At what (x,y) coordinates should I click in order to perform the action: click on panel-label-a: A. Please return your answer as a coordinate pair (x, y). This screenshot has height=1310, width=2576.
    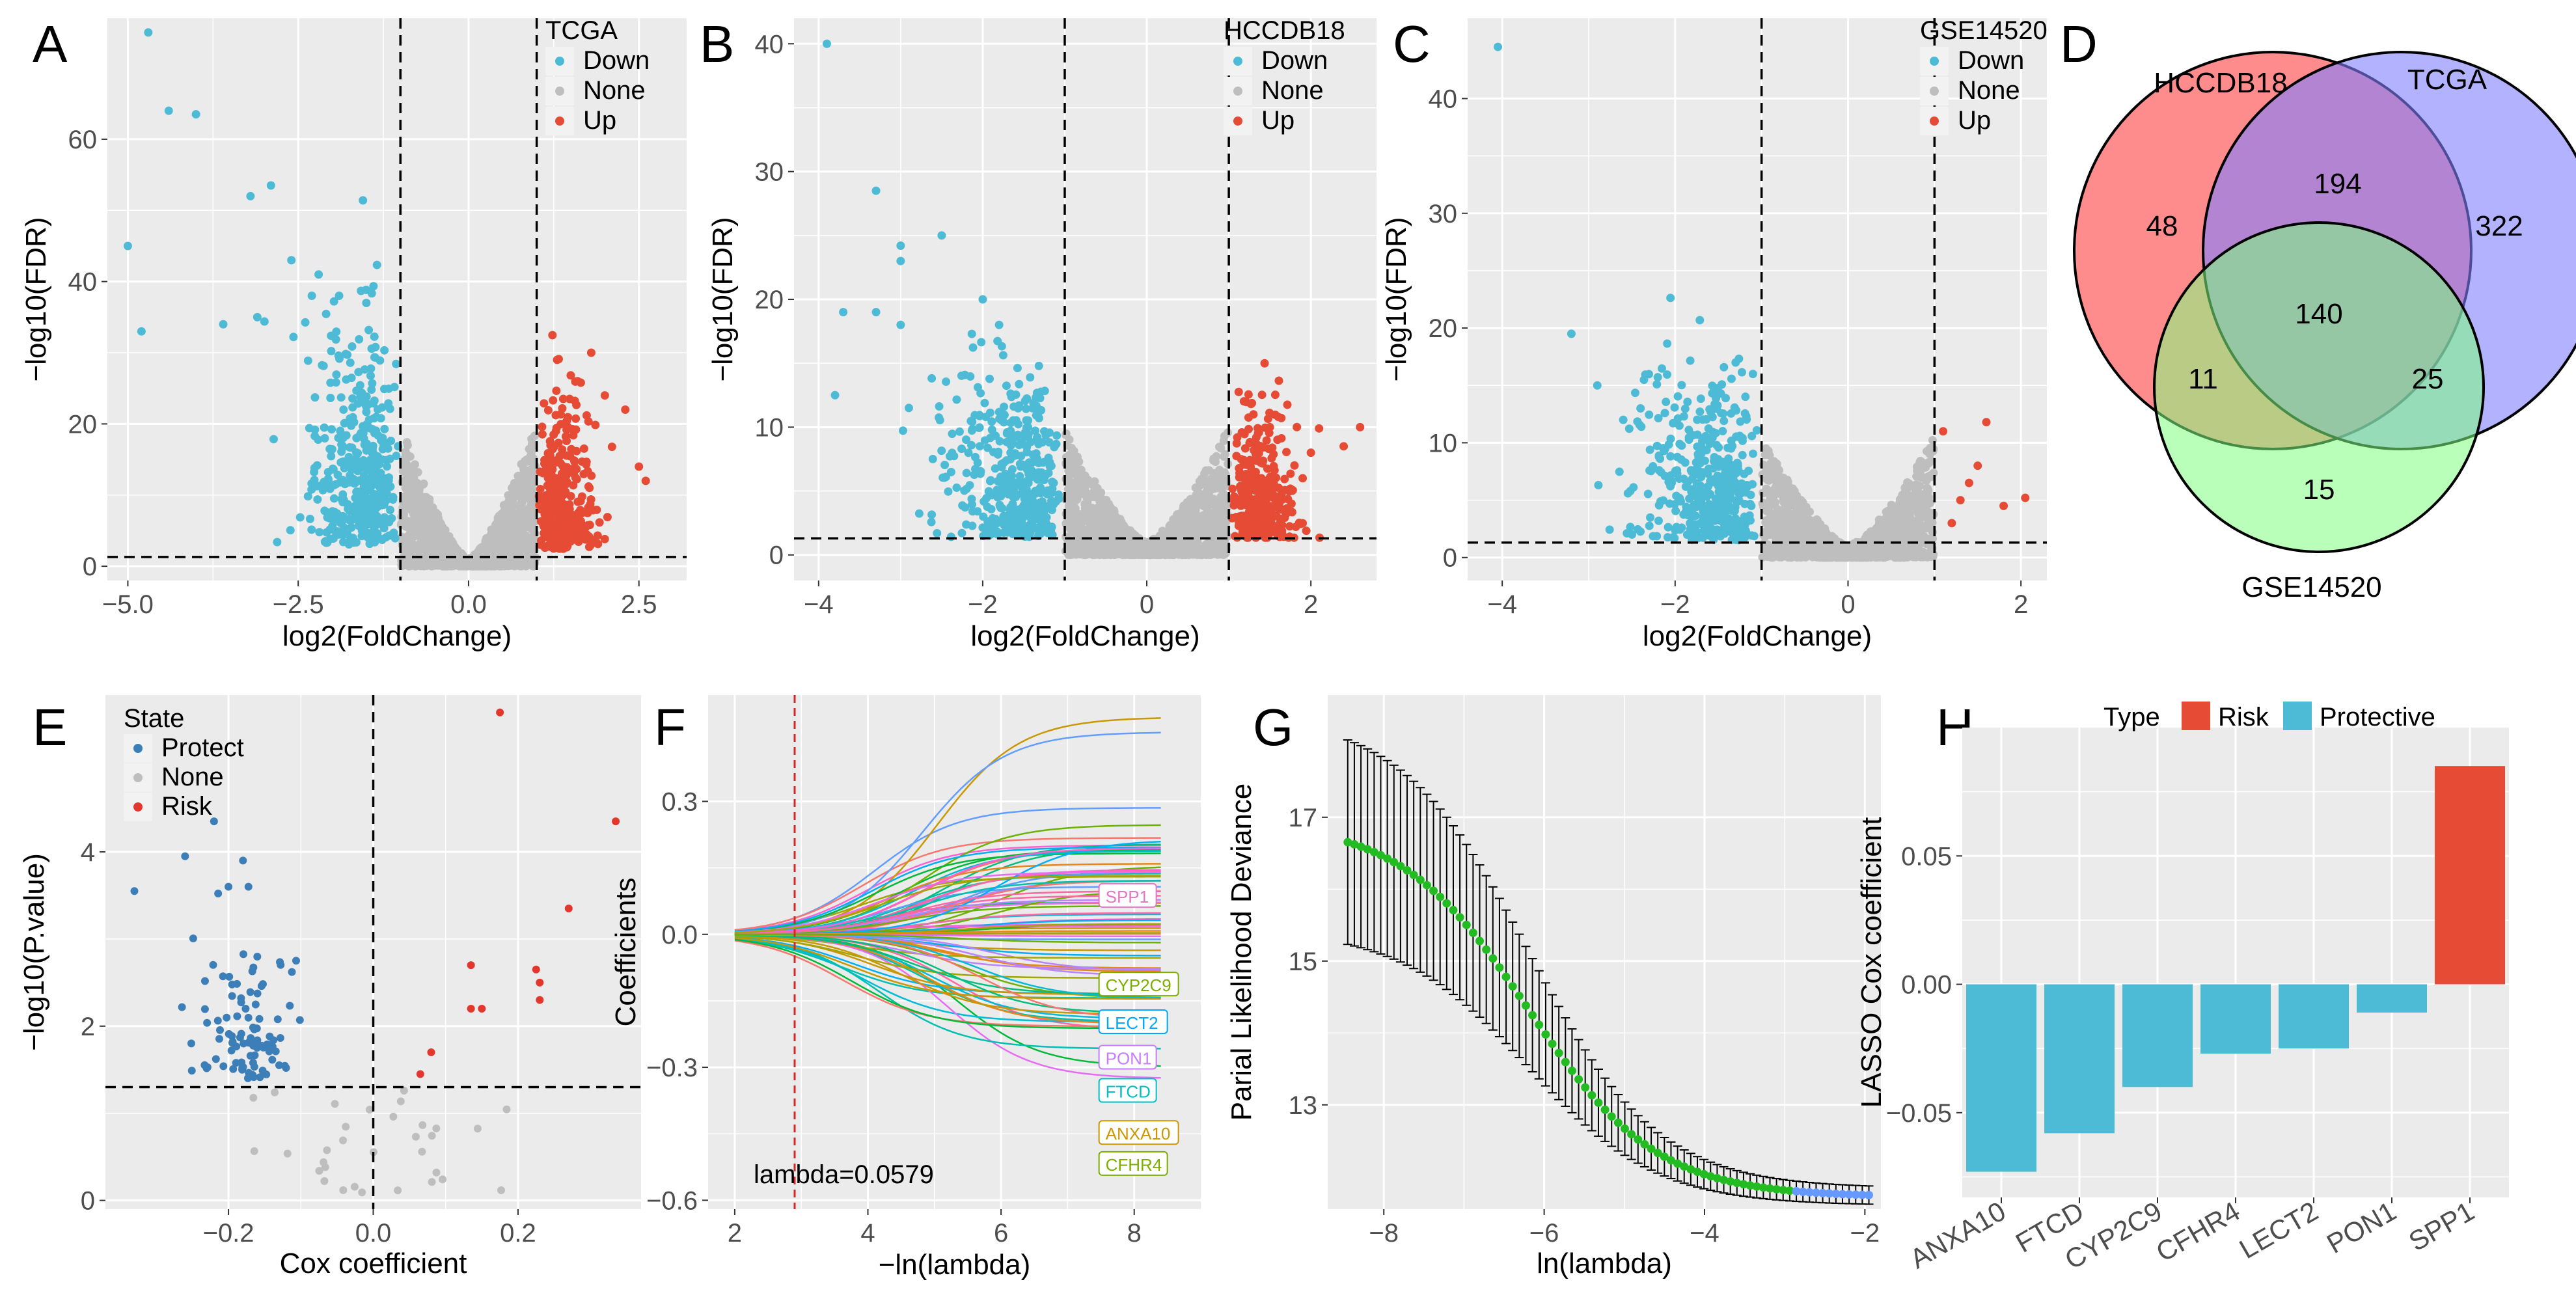
    Looking at the image, I should click on (50, 44).